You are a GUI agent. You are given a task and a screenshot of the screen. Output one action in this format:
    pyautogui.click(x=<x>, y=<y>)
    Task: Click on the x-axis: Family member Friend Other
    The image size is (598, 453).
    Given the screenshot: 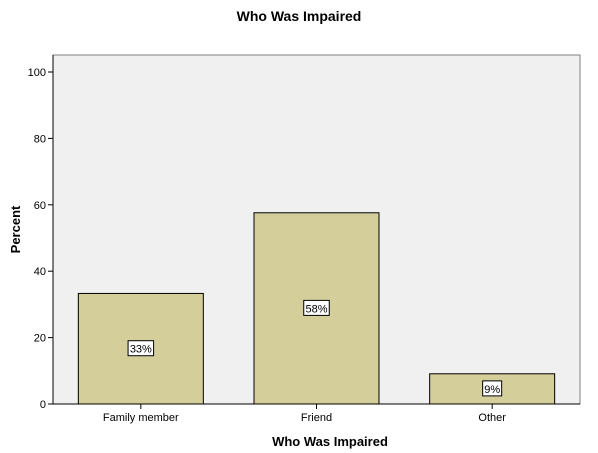 What is the action you would take?
    pyautogui.click(x=316, y=413)
    